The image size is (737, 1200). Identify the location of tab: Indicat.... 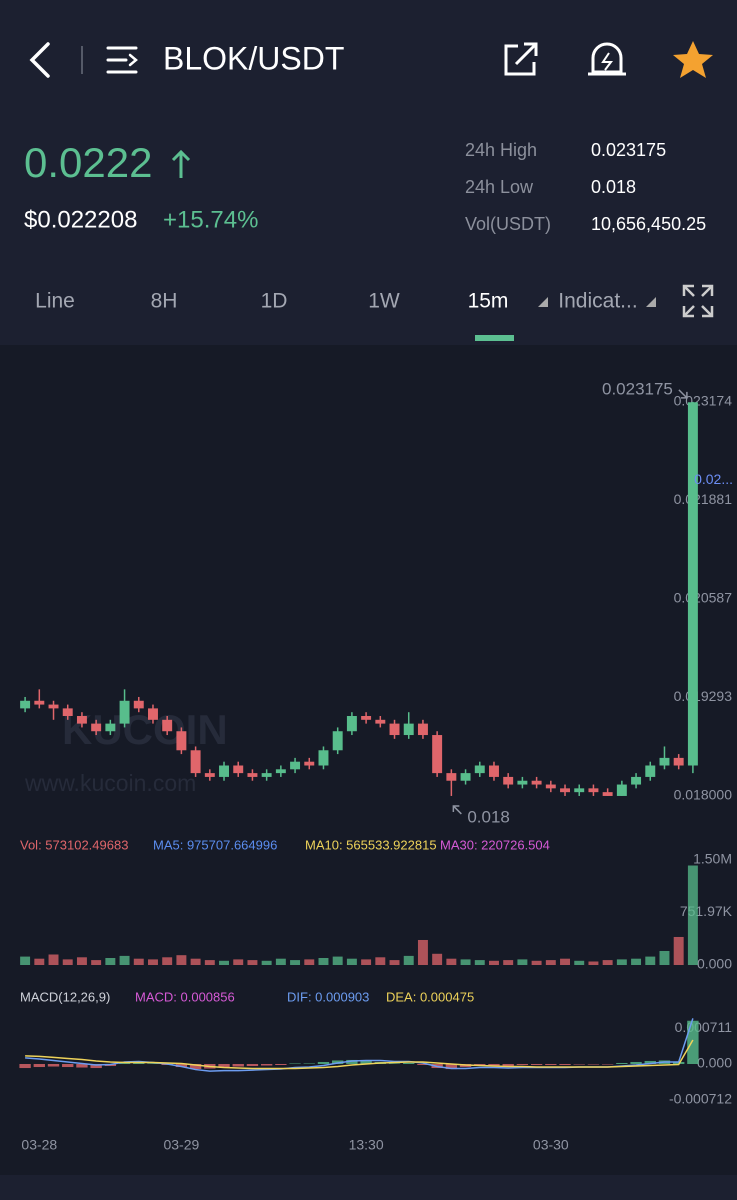
(597, 301).